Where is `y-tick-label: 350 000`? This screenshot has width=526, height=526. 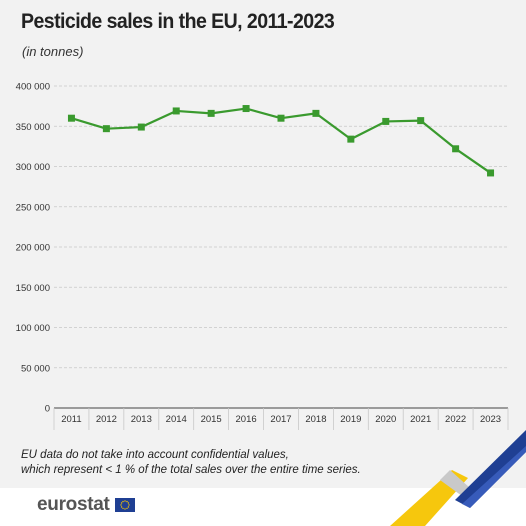
y-tick-label: 350 000 is located at coordinates (33, 127).